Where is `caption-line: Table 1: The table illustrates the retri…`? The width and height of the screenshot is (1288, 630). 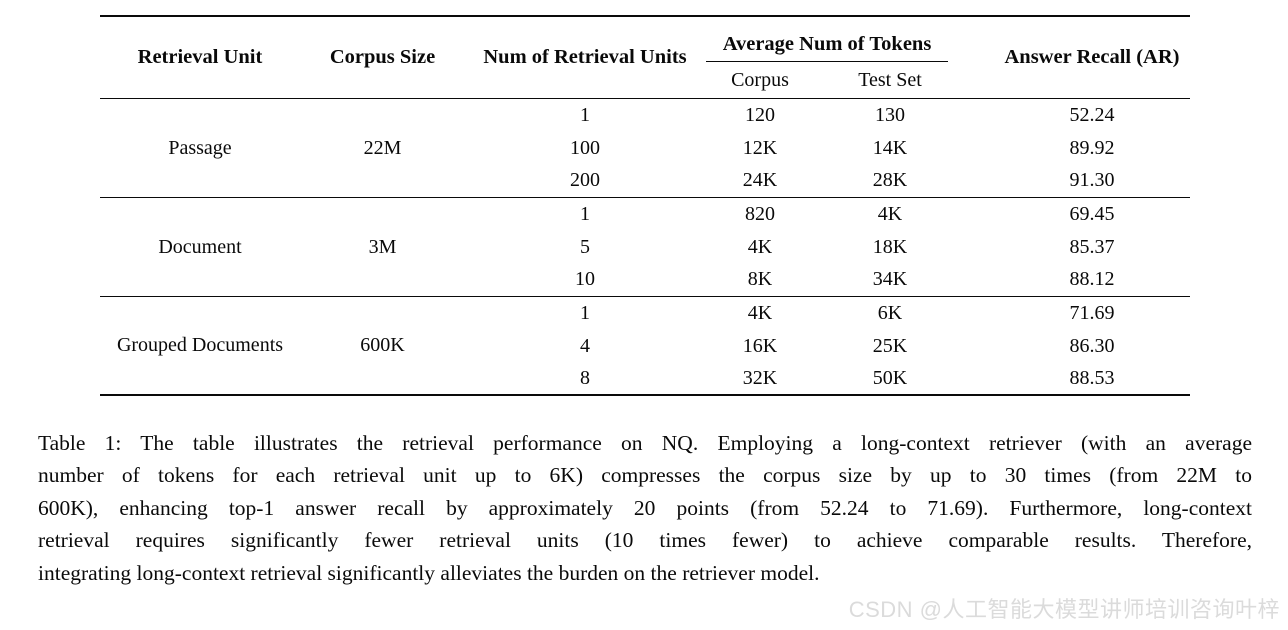
caption-line: Table 1: The table illustrates the retri… is located at coordinates (645, 443).